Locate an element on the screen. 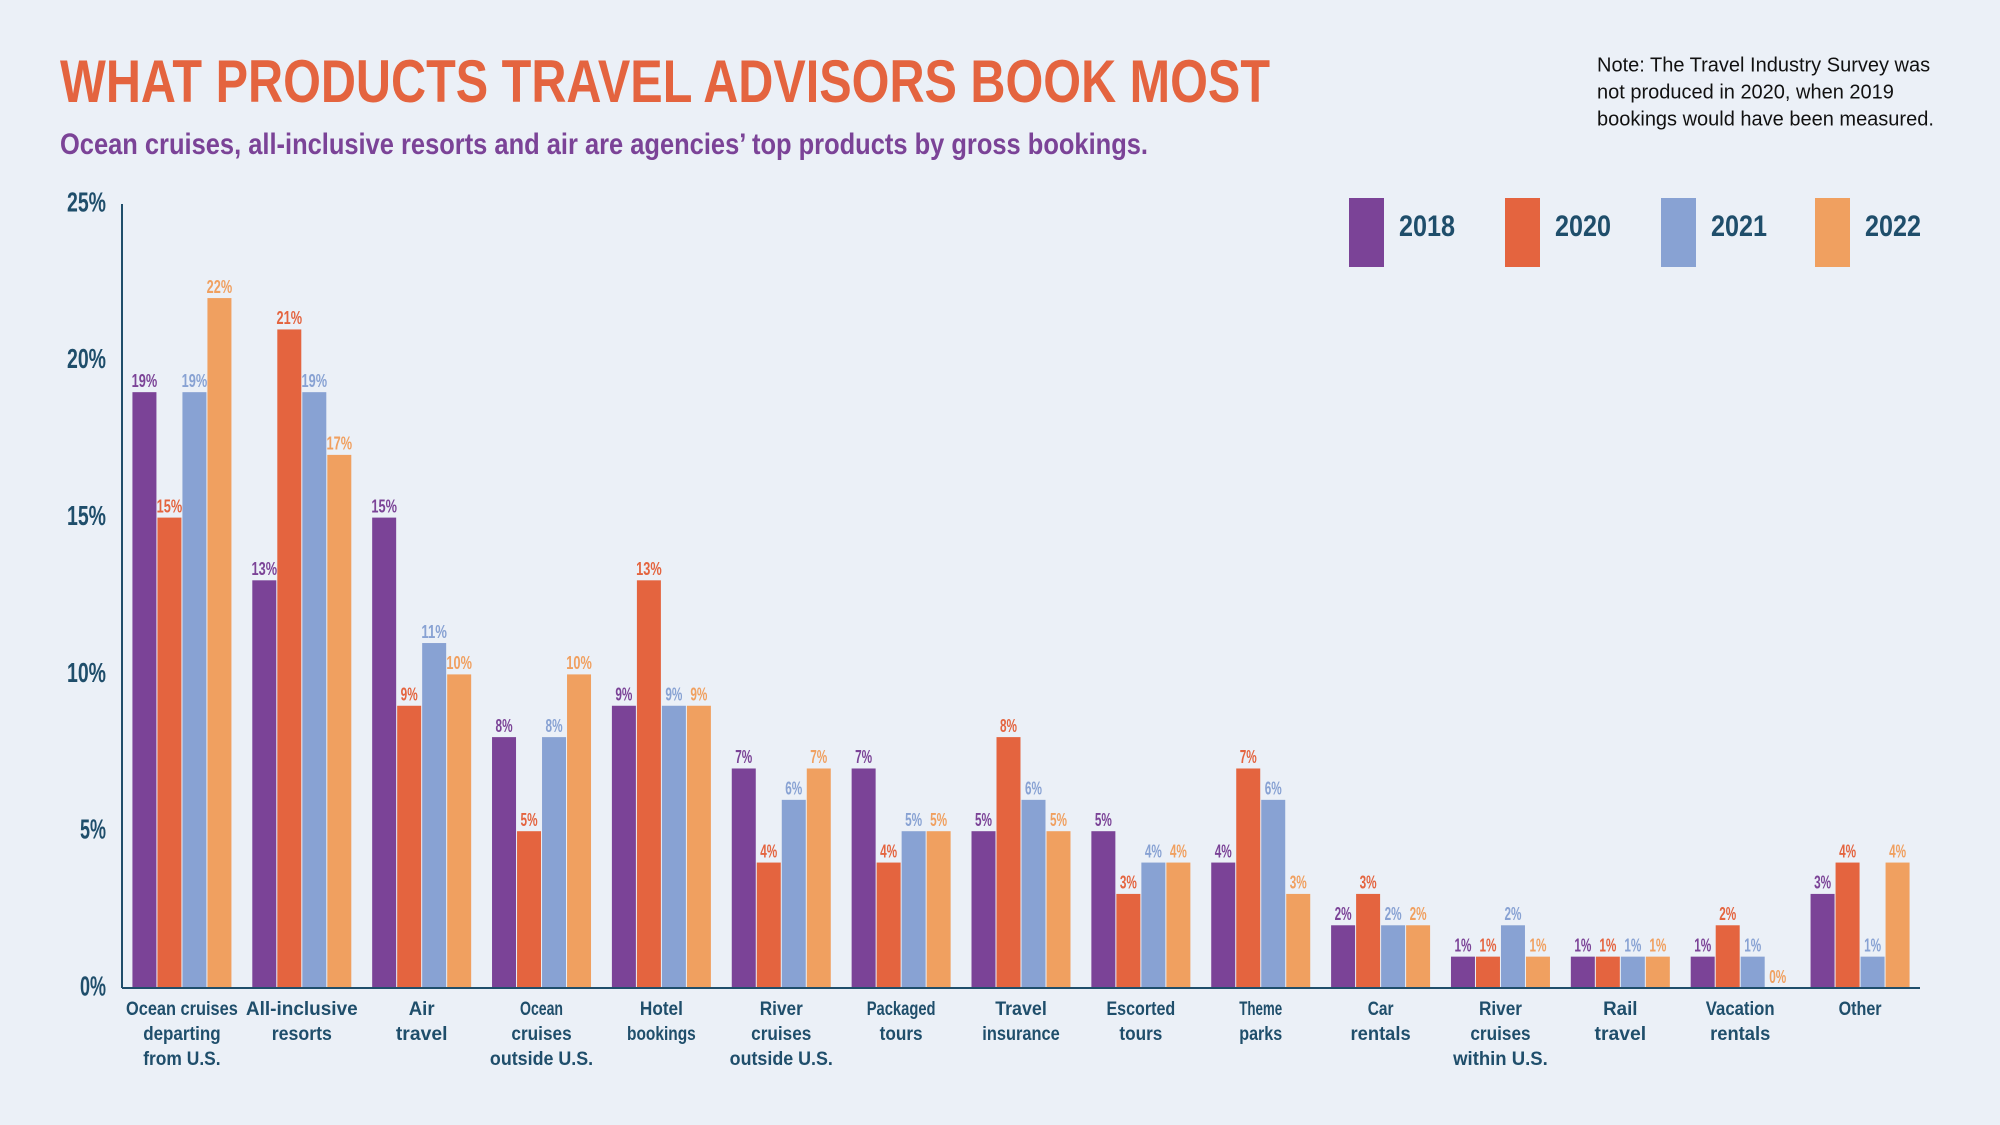  y-tick-label: 15% is located at coordinates (86, 515).